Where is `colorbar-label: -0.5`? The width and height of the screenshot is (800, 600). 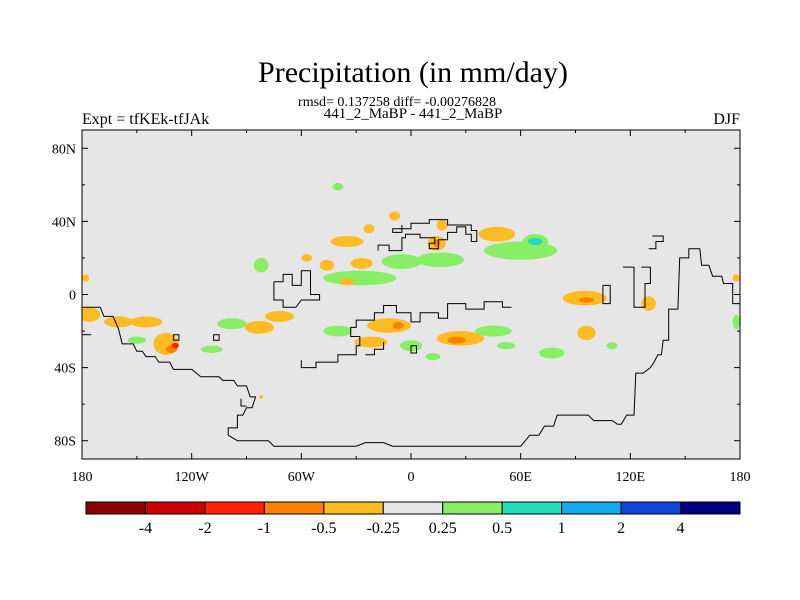
colorbar-label: -0.5 is located at coordinates (323, 528).